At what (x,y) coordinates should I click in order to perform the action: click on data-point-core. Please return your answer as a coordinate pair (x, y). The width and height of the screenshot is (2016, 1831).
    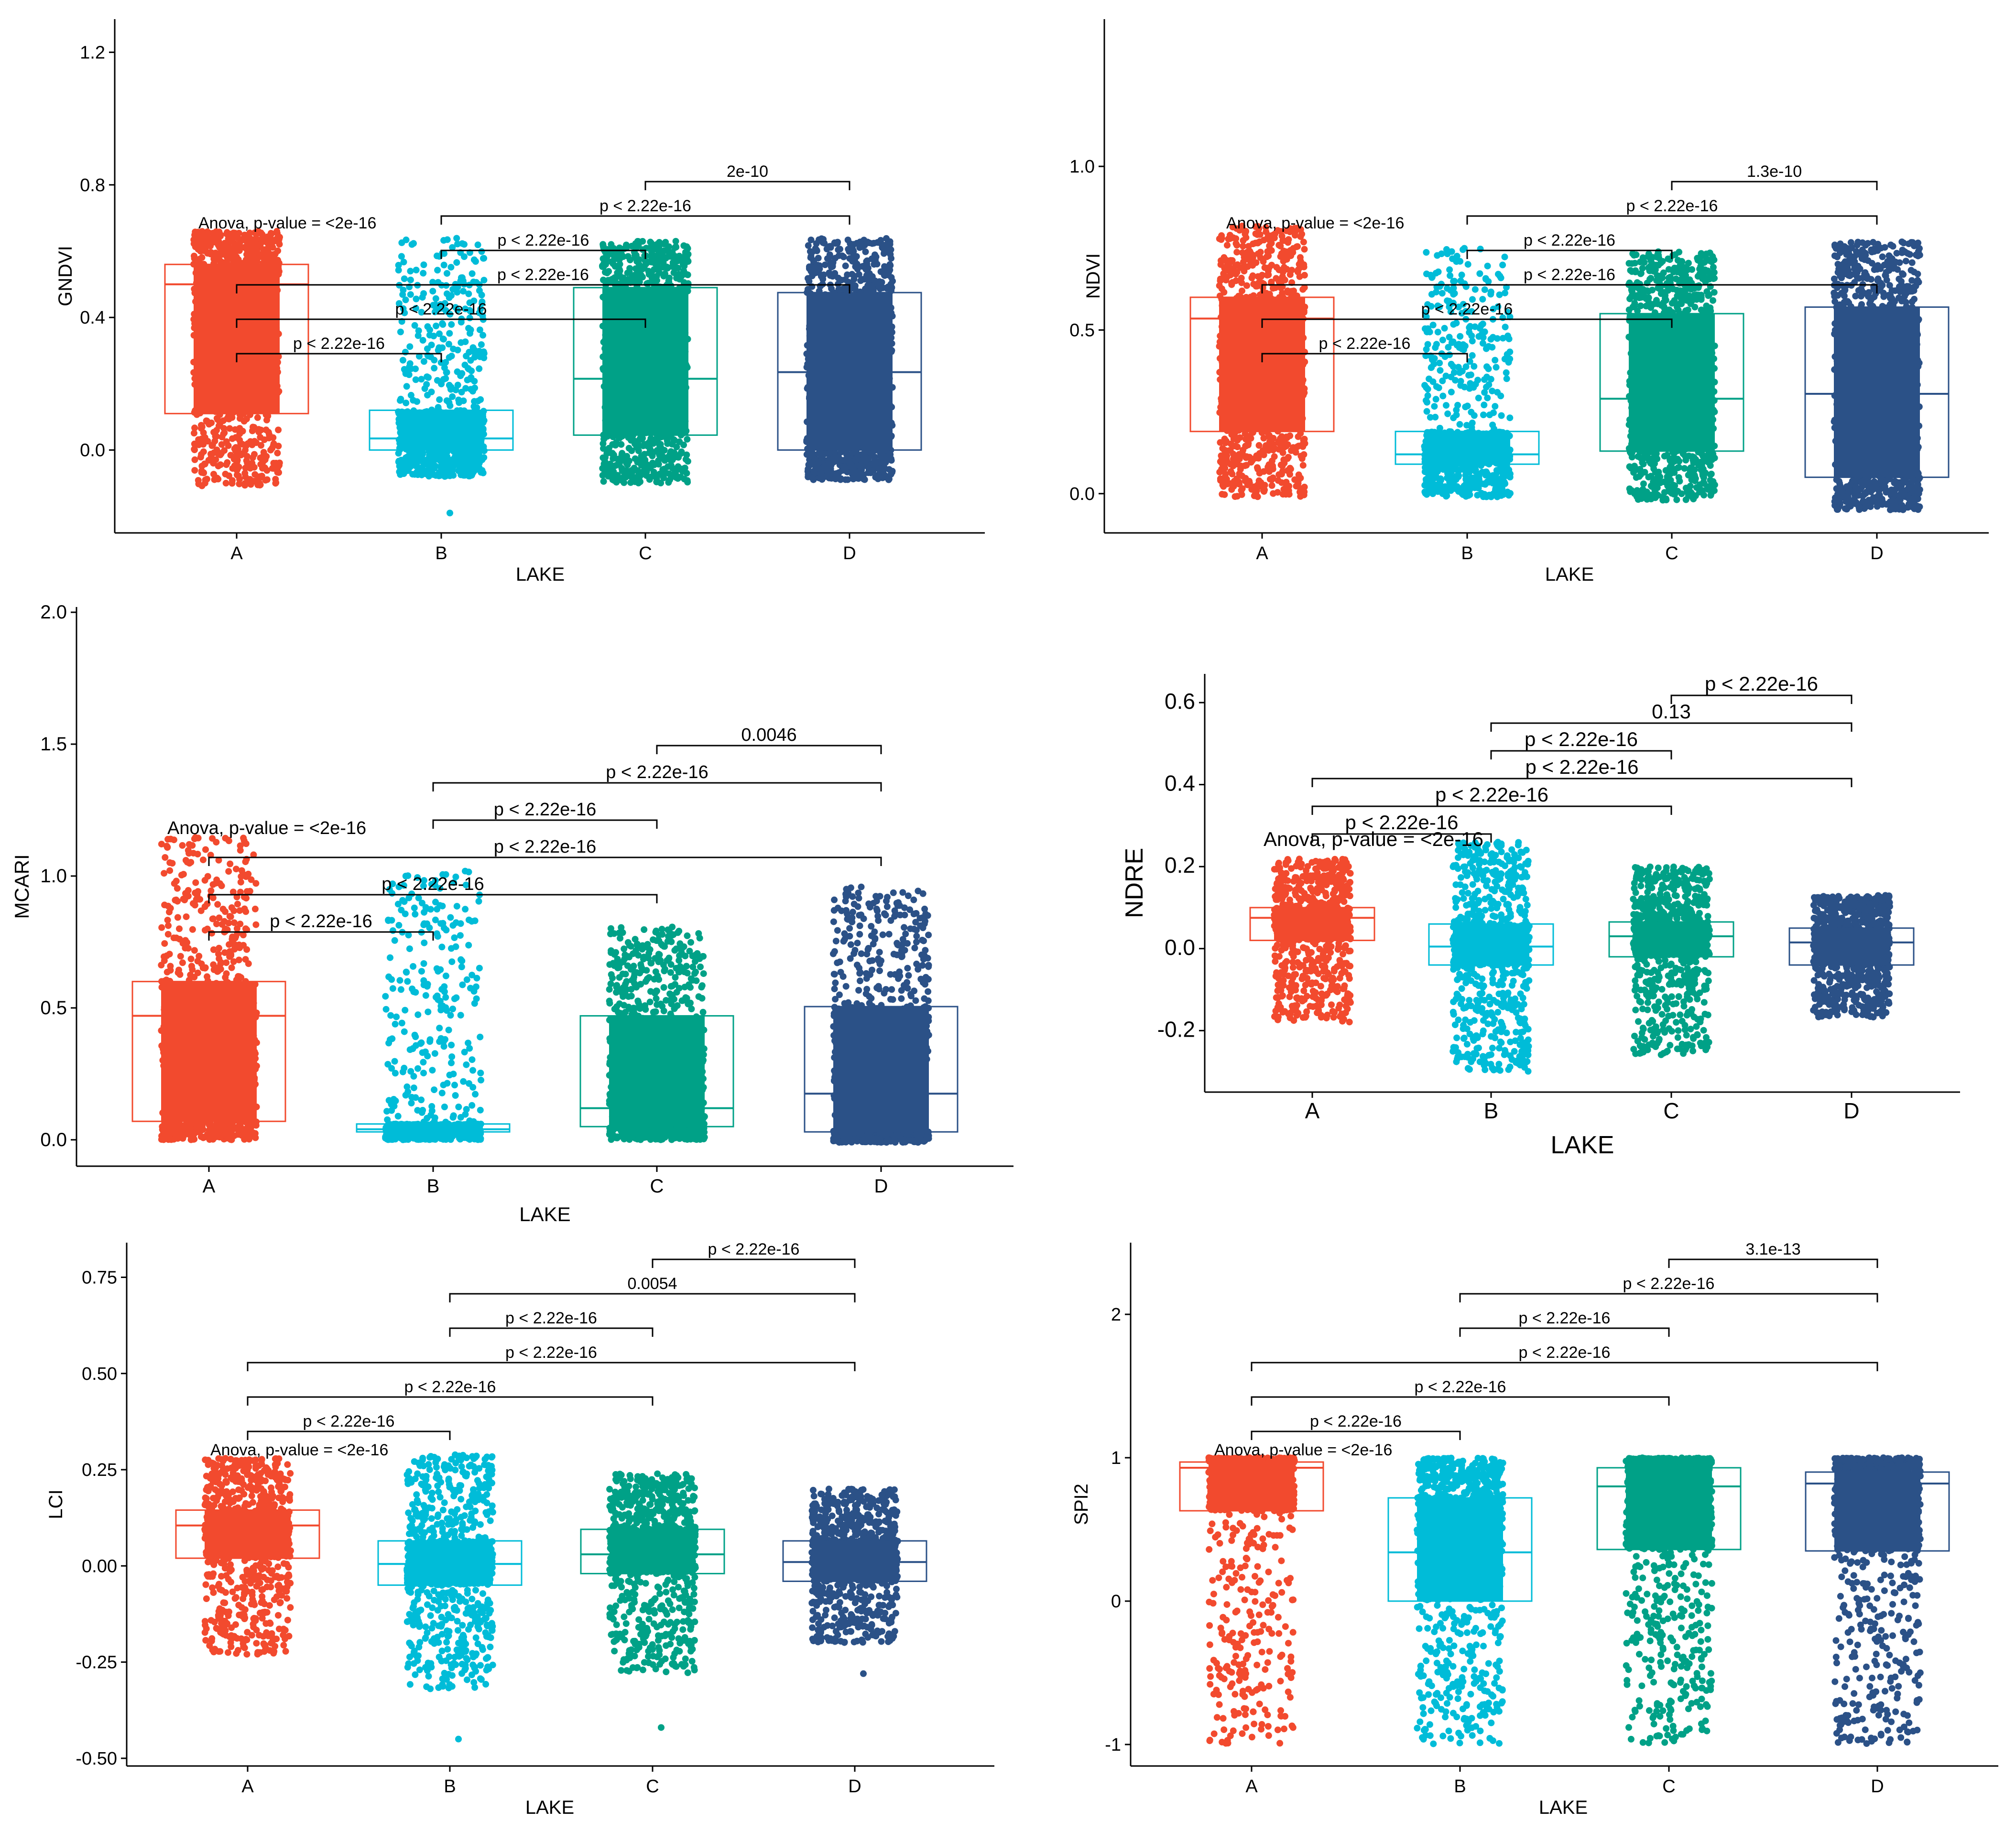
    Looking at the image, I should click on (441, 430).